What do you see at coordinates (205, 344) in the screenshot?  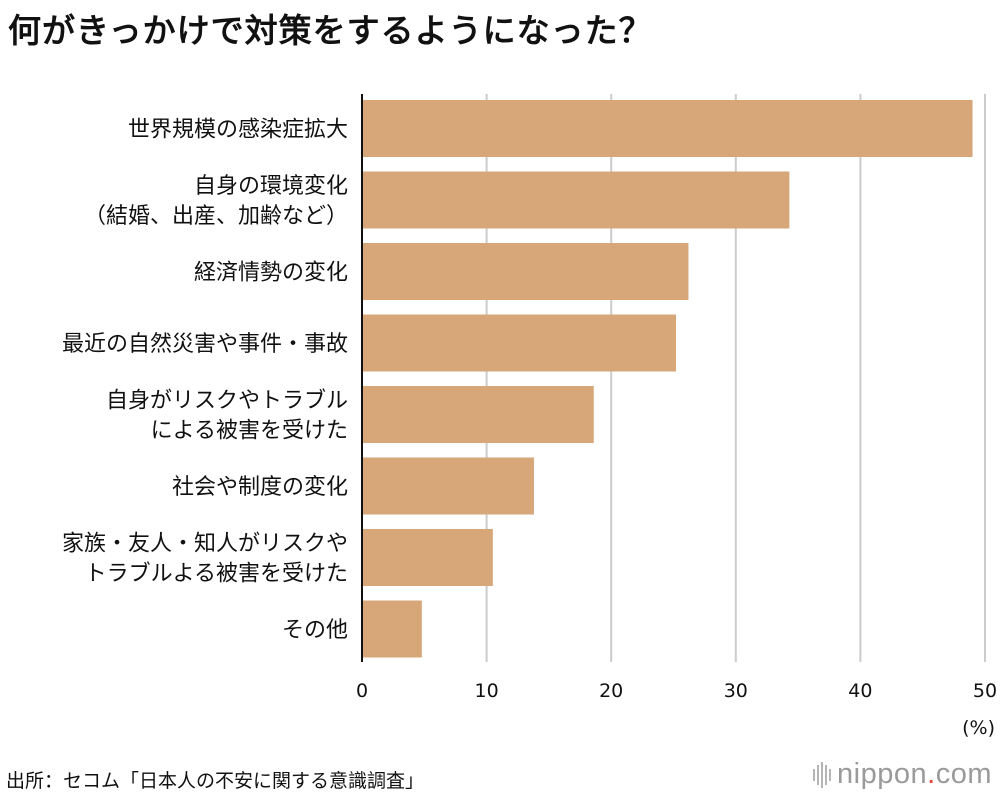 I see `category-label-4: 最近の自然災害や事件・事故` at bounding box center [205, 344].